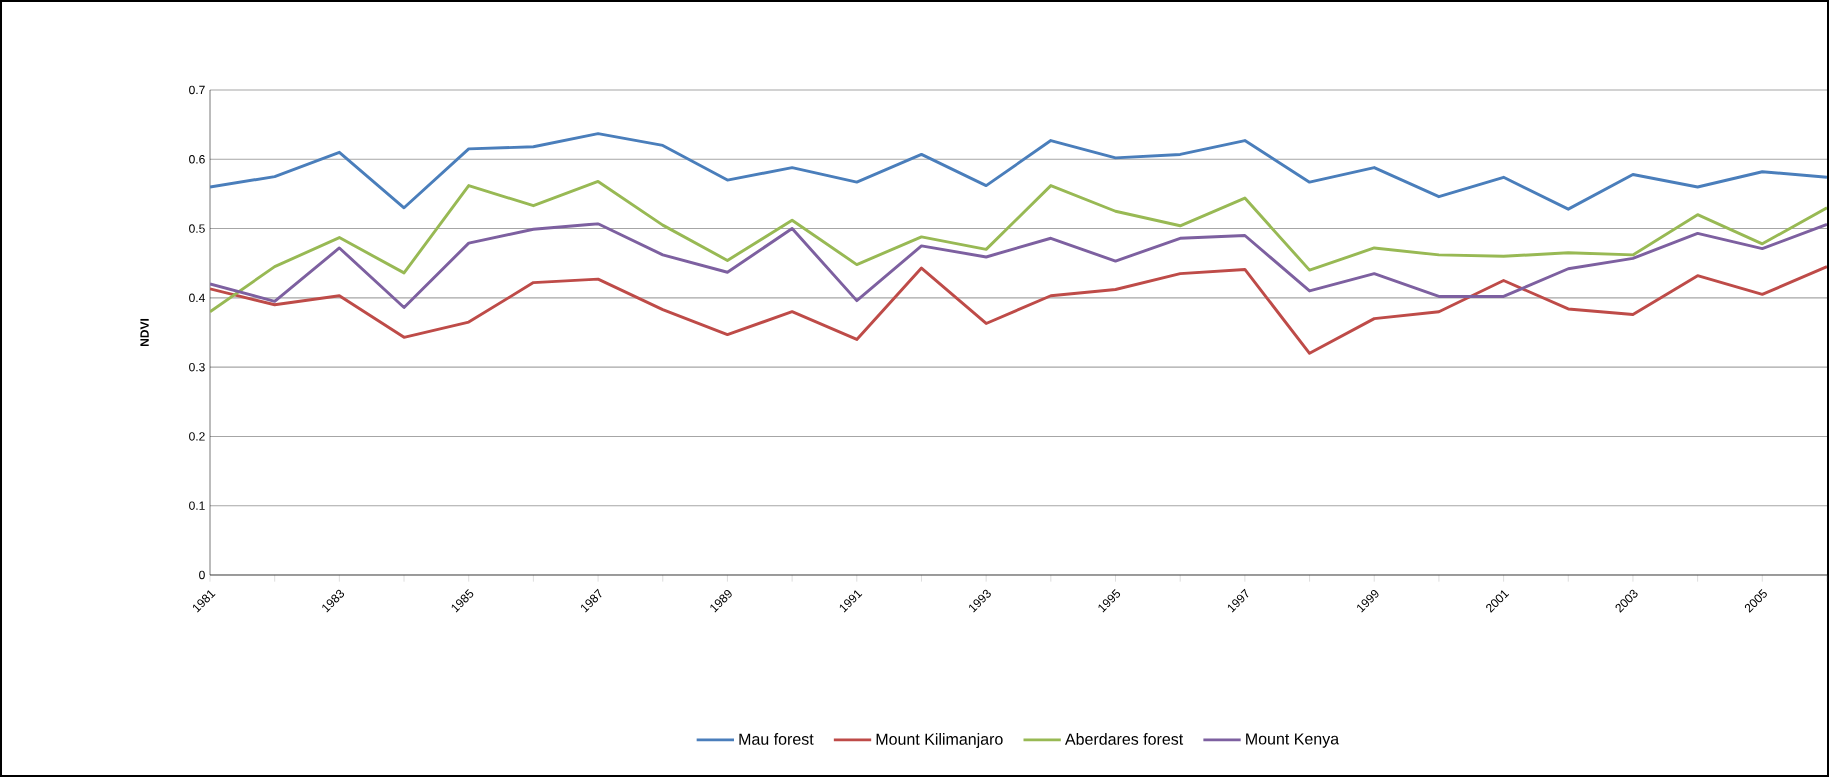  What do you see at coordinates (1124, 739) in the screenshot?
I see `legend-label: Aberdares forest` at bounding box center [1124, 739].